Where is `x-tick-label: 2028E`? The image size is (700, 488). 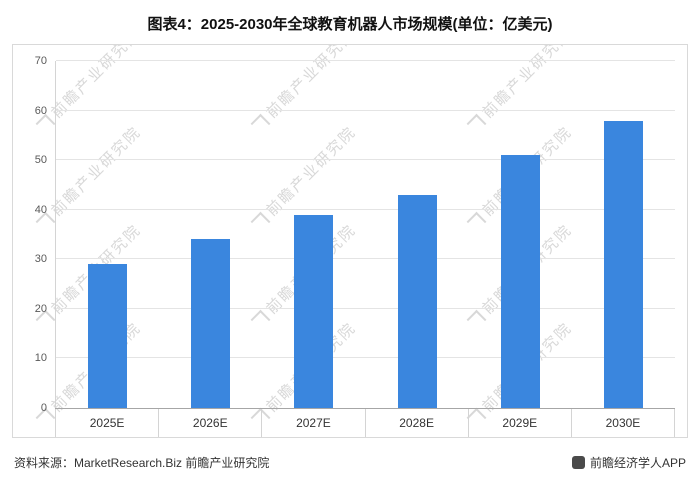 x-tick-label: 2028E is located at coordinates (417, 423).